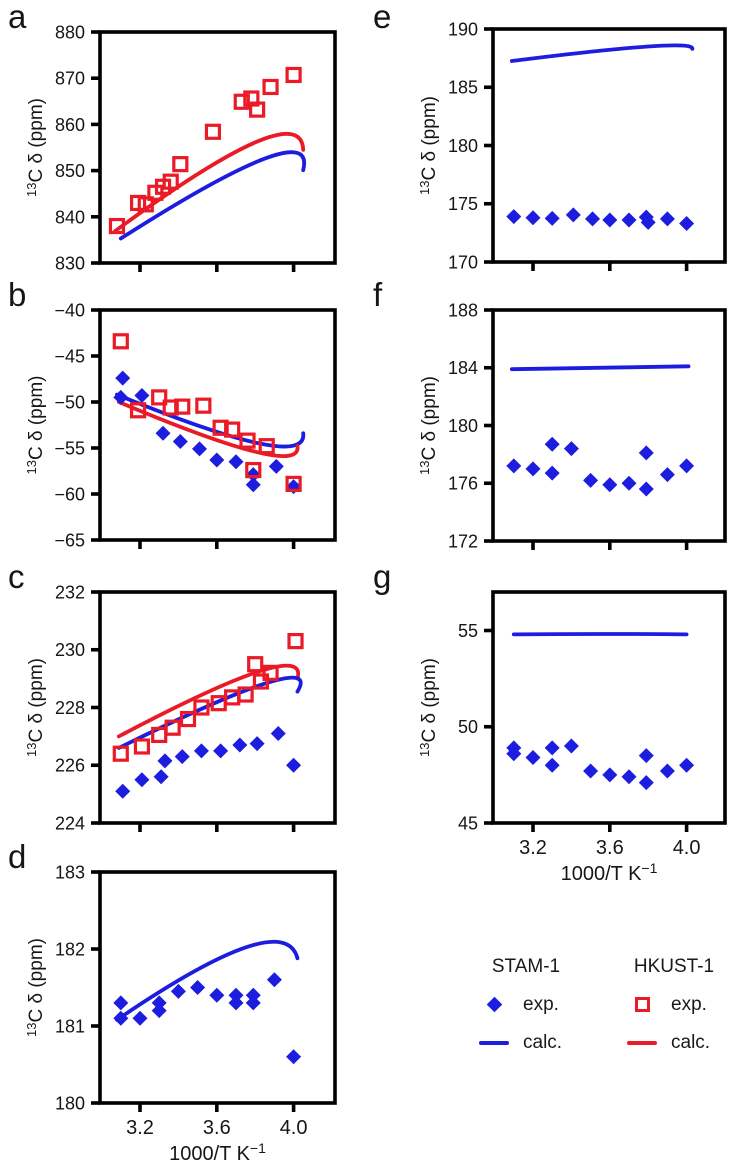 The width and height of the screenshot is (731, 1165). What do you see at coordinates (70, 766) in the screenshot?
I see `svg-text: 226` at bounding box center [70, 766].